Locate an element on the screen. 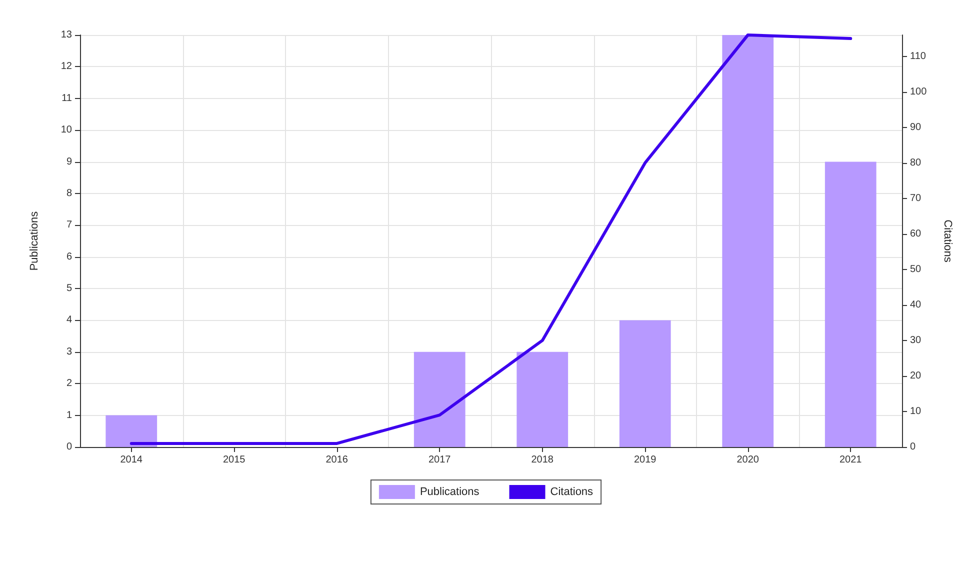  x-tick-label: 2018 is located at coordinates (542, 460).